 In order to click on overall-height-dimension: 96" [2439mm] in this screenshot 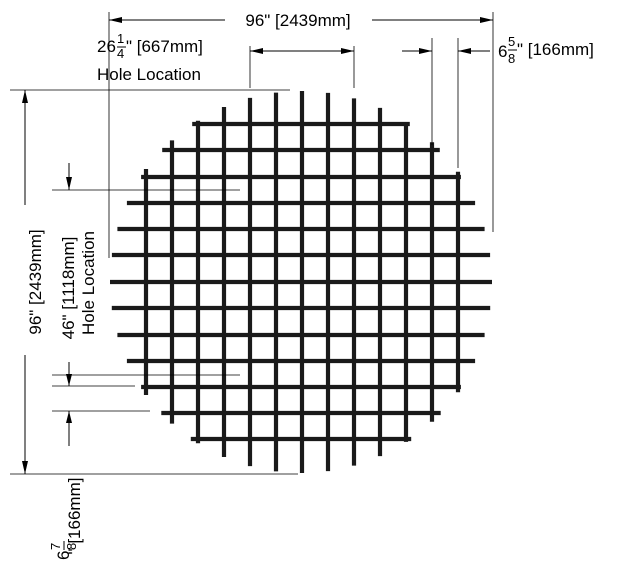, I will do `click(33, 282)`.